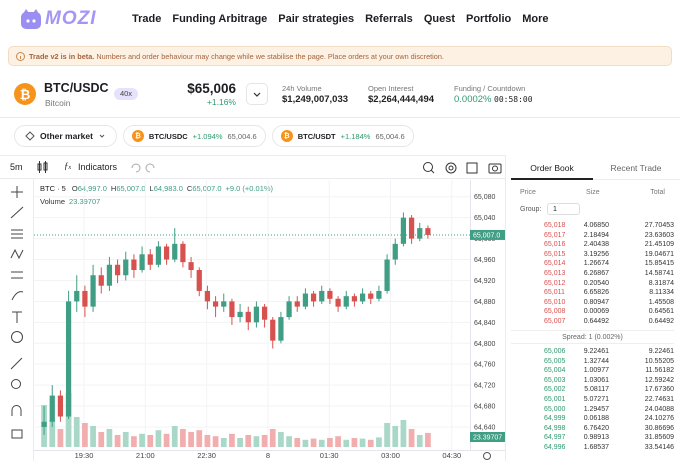 This screenshot has width=680, height=461. Describe the element at coordinates (355, 136) in the screenshot. I see `market-change: +1.184%` at that location.